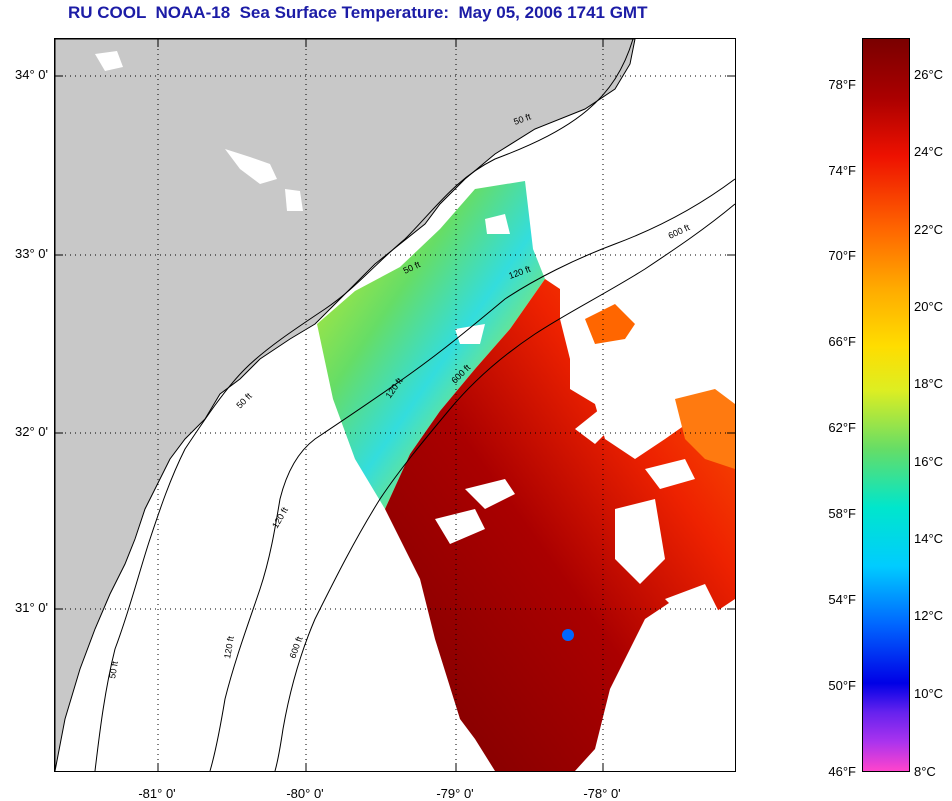  What do you see at coordinates (705, 429) in the screenshot?
I see `sst-patch-e` at bounding box center [705, 429].